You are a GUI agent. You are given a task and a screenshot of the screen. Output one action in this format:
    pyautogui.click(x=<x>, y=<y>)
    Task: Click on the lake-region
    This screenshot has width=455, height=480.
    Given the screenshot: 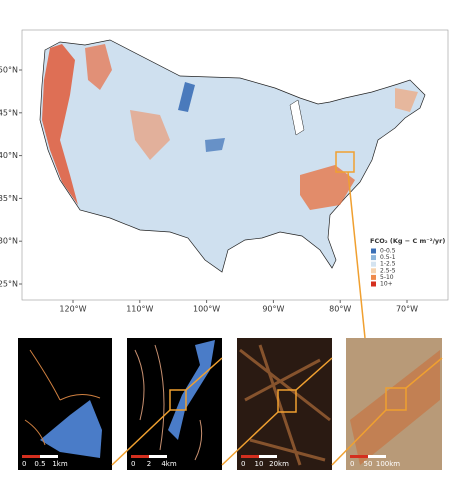 What is the action you would take?
    pyautogui.click(x=215, y=145)
    